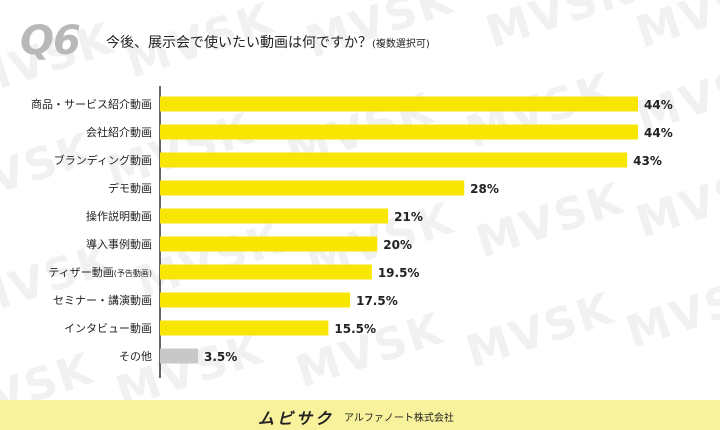 This screenshot has width=720, height=430. I want to click on data-label: 21%, so click(408, 217).